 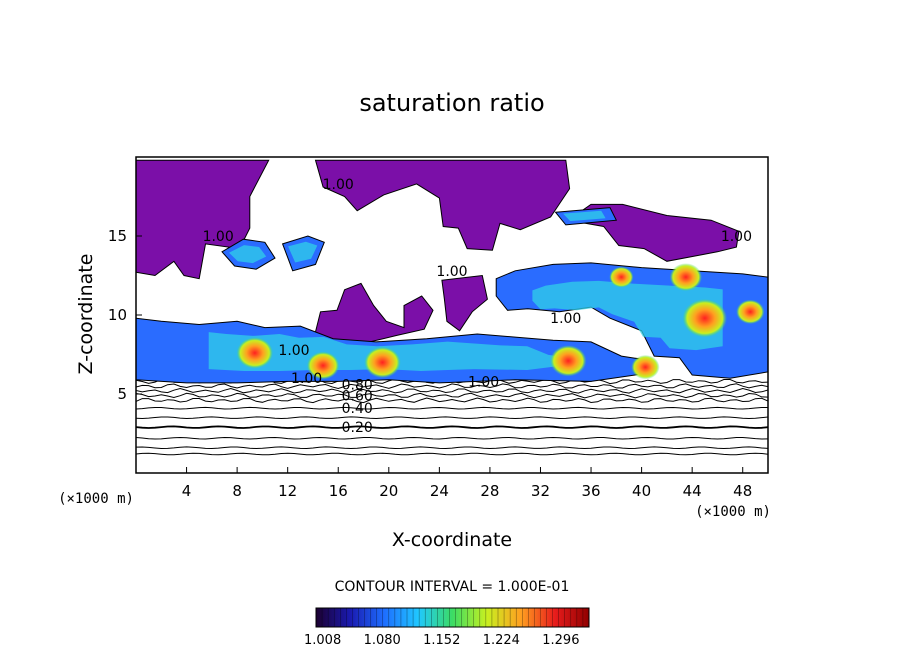 I want to click on colorbar-ticks, so click(x=452, y=617).